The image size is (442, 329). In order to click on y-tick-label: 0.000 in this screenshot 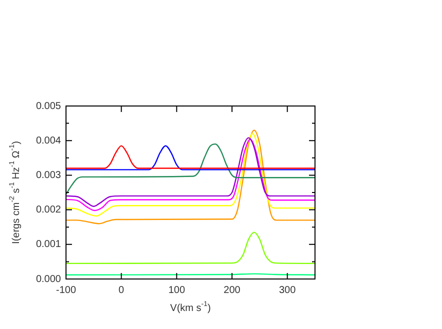, I will do `click(49, 279)`.